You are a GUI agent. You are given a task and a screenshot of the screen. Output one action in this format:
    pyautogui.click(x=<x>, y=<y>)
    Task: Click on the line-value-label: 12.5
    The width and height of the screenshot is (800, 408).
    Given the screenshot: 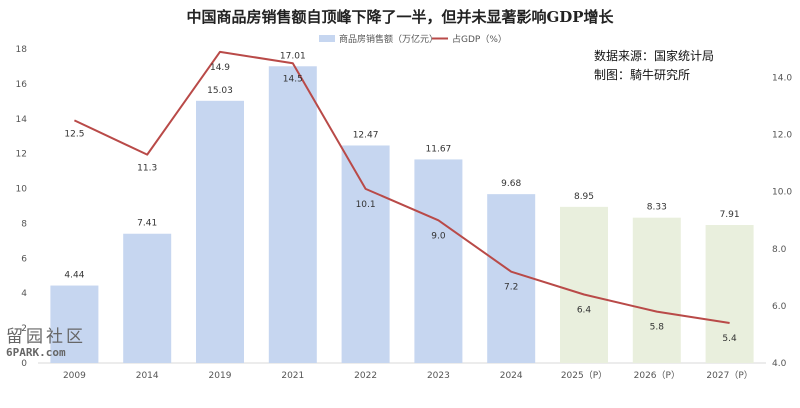 What is the action you would take?
    pyautogui.click(x=74, y=134)
    